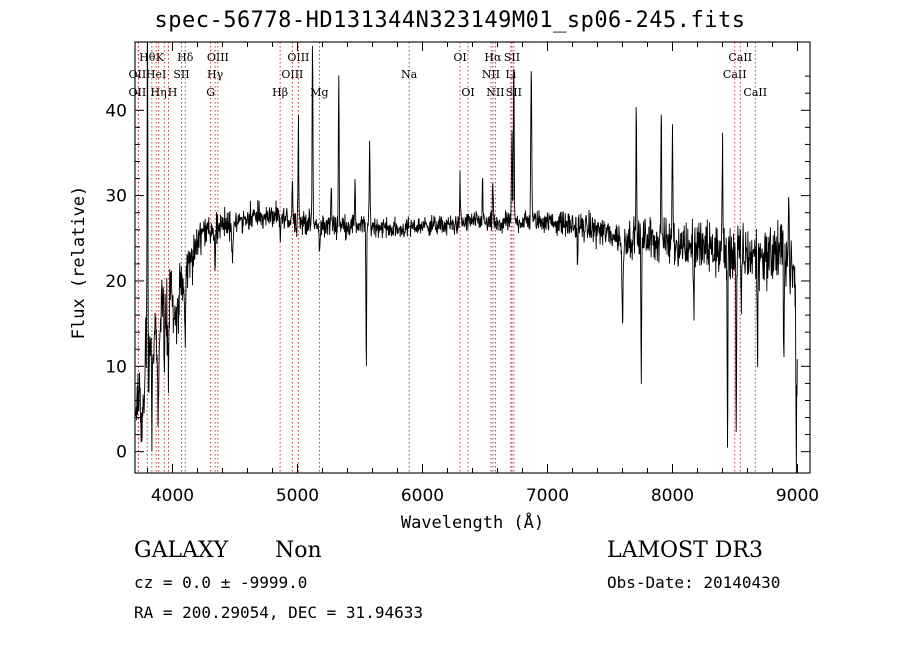 The image size is (900, 649). Describe the element at coordinates (547, 496) in the screenshot. I see `x-tick-label: 7000` at that location.